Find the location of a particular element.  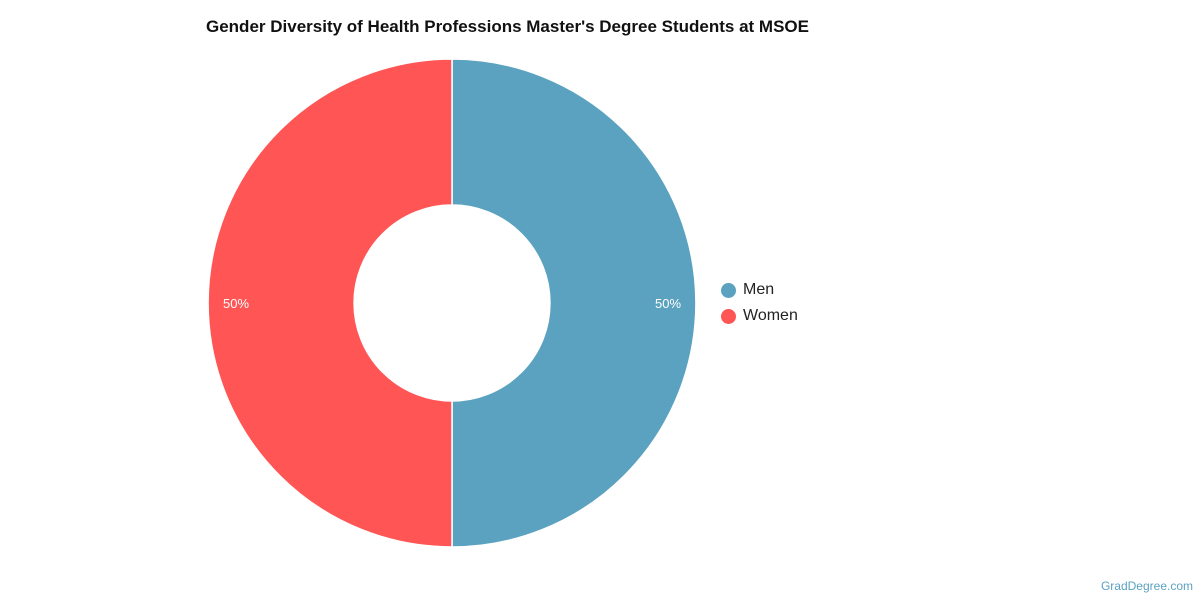

legend-label-men: Men is located at coordinates (759, 289).